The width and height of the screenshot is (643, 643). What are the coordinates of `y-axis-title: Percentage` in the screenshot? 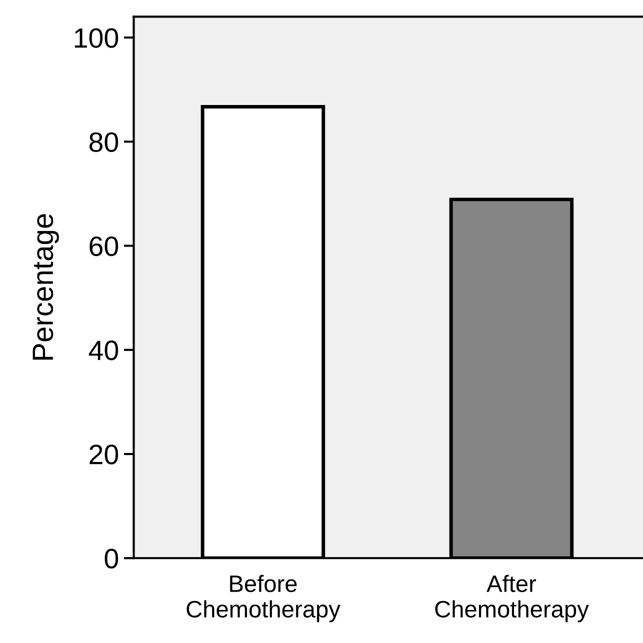 It's located at (45, 287).